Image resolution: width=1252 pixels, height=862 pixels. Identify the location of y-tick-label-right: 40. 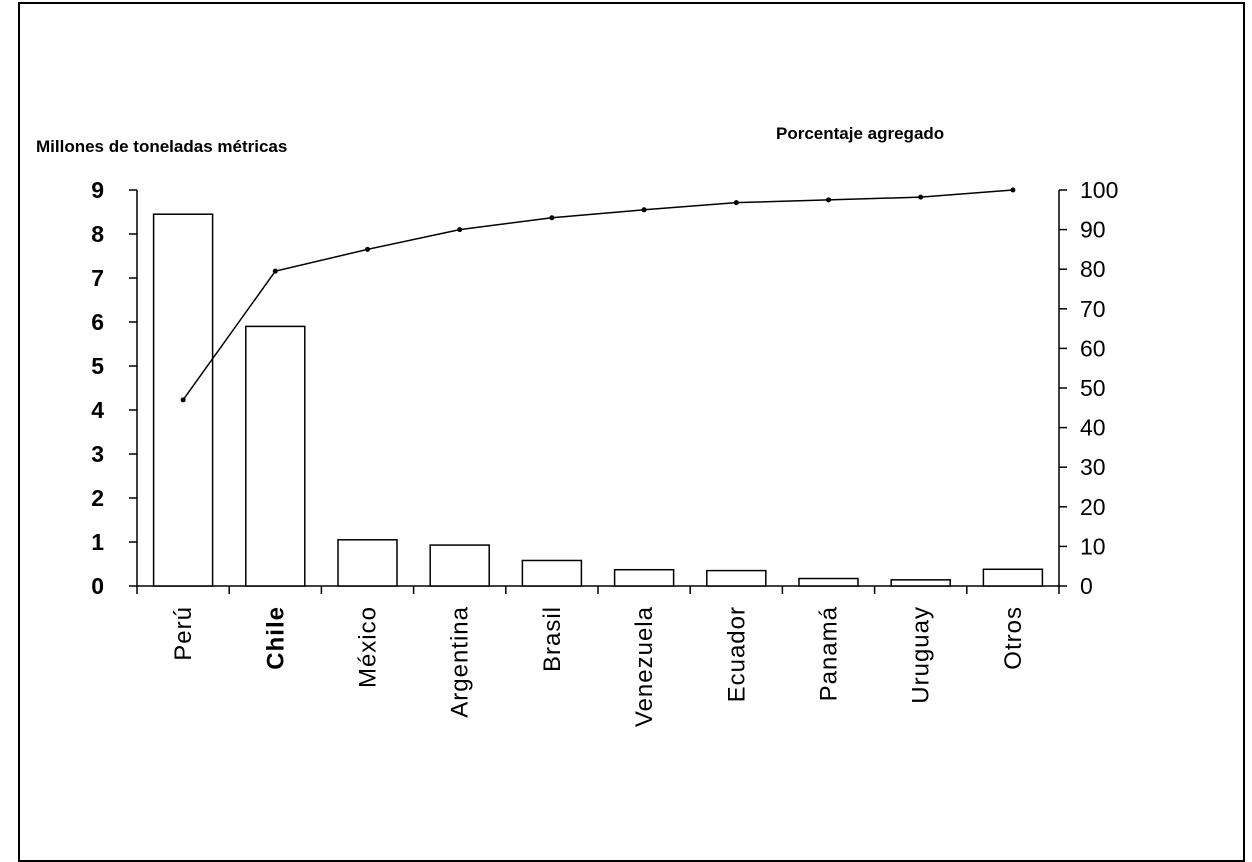
(1093, 428).